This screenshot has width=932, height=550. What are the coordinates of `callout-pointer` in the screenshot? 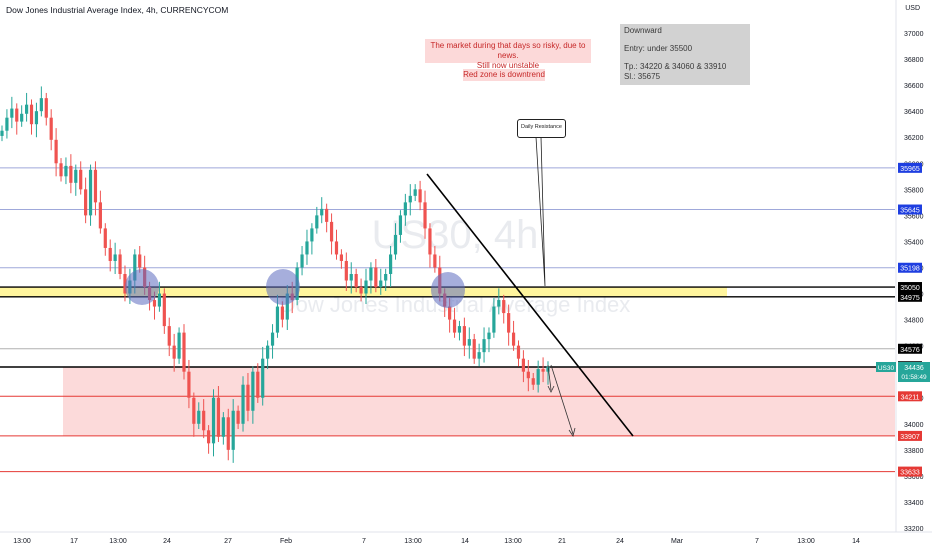 It's located at (540, 211).